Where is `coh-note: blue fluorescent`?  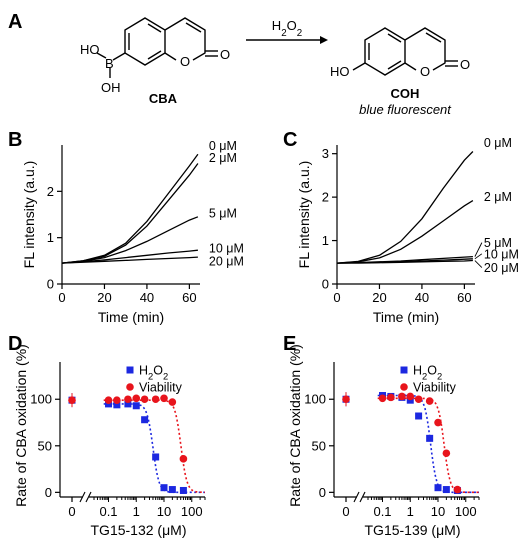 coh-note: blue fluorescent is located at coordinates (405, 109).